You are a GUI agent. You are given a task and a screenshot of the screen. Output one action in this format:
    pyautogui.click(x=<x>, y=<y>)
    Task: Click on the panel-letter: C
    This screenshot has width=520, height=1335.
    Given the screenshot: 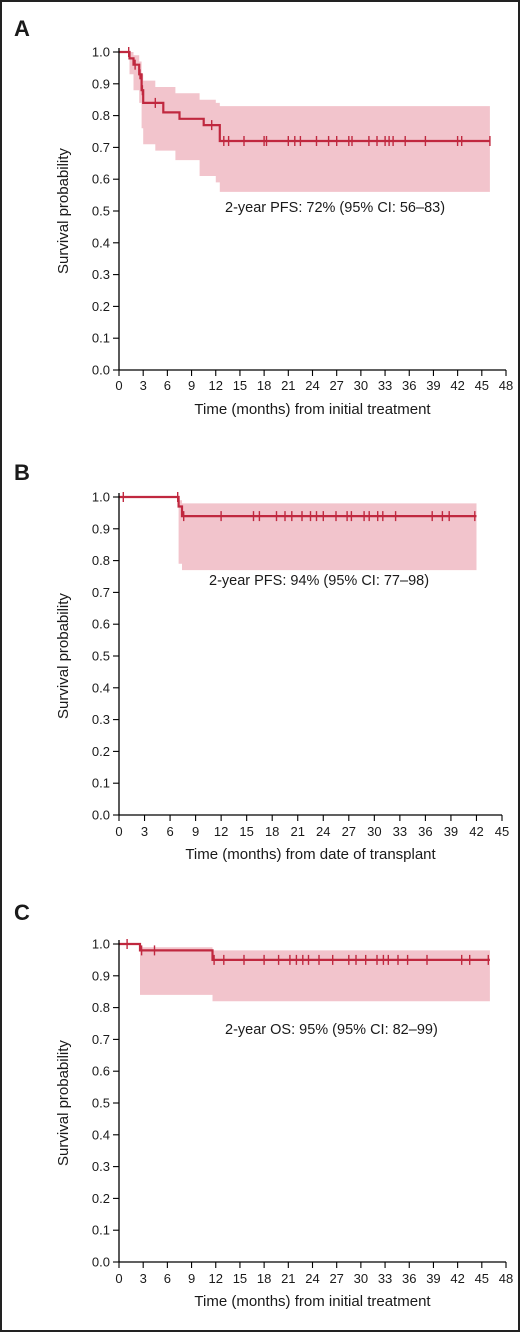 What is the action you would take?
    pyautogui.click(x=22, y=912)
    